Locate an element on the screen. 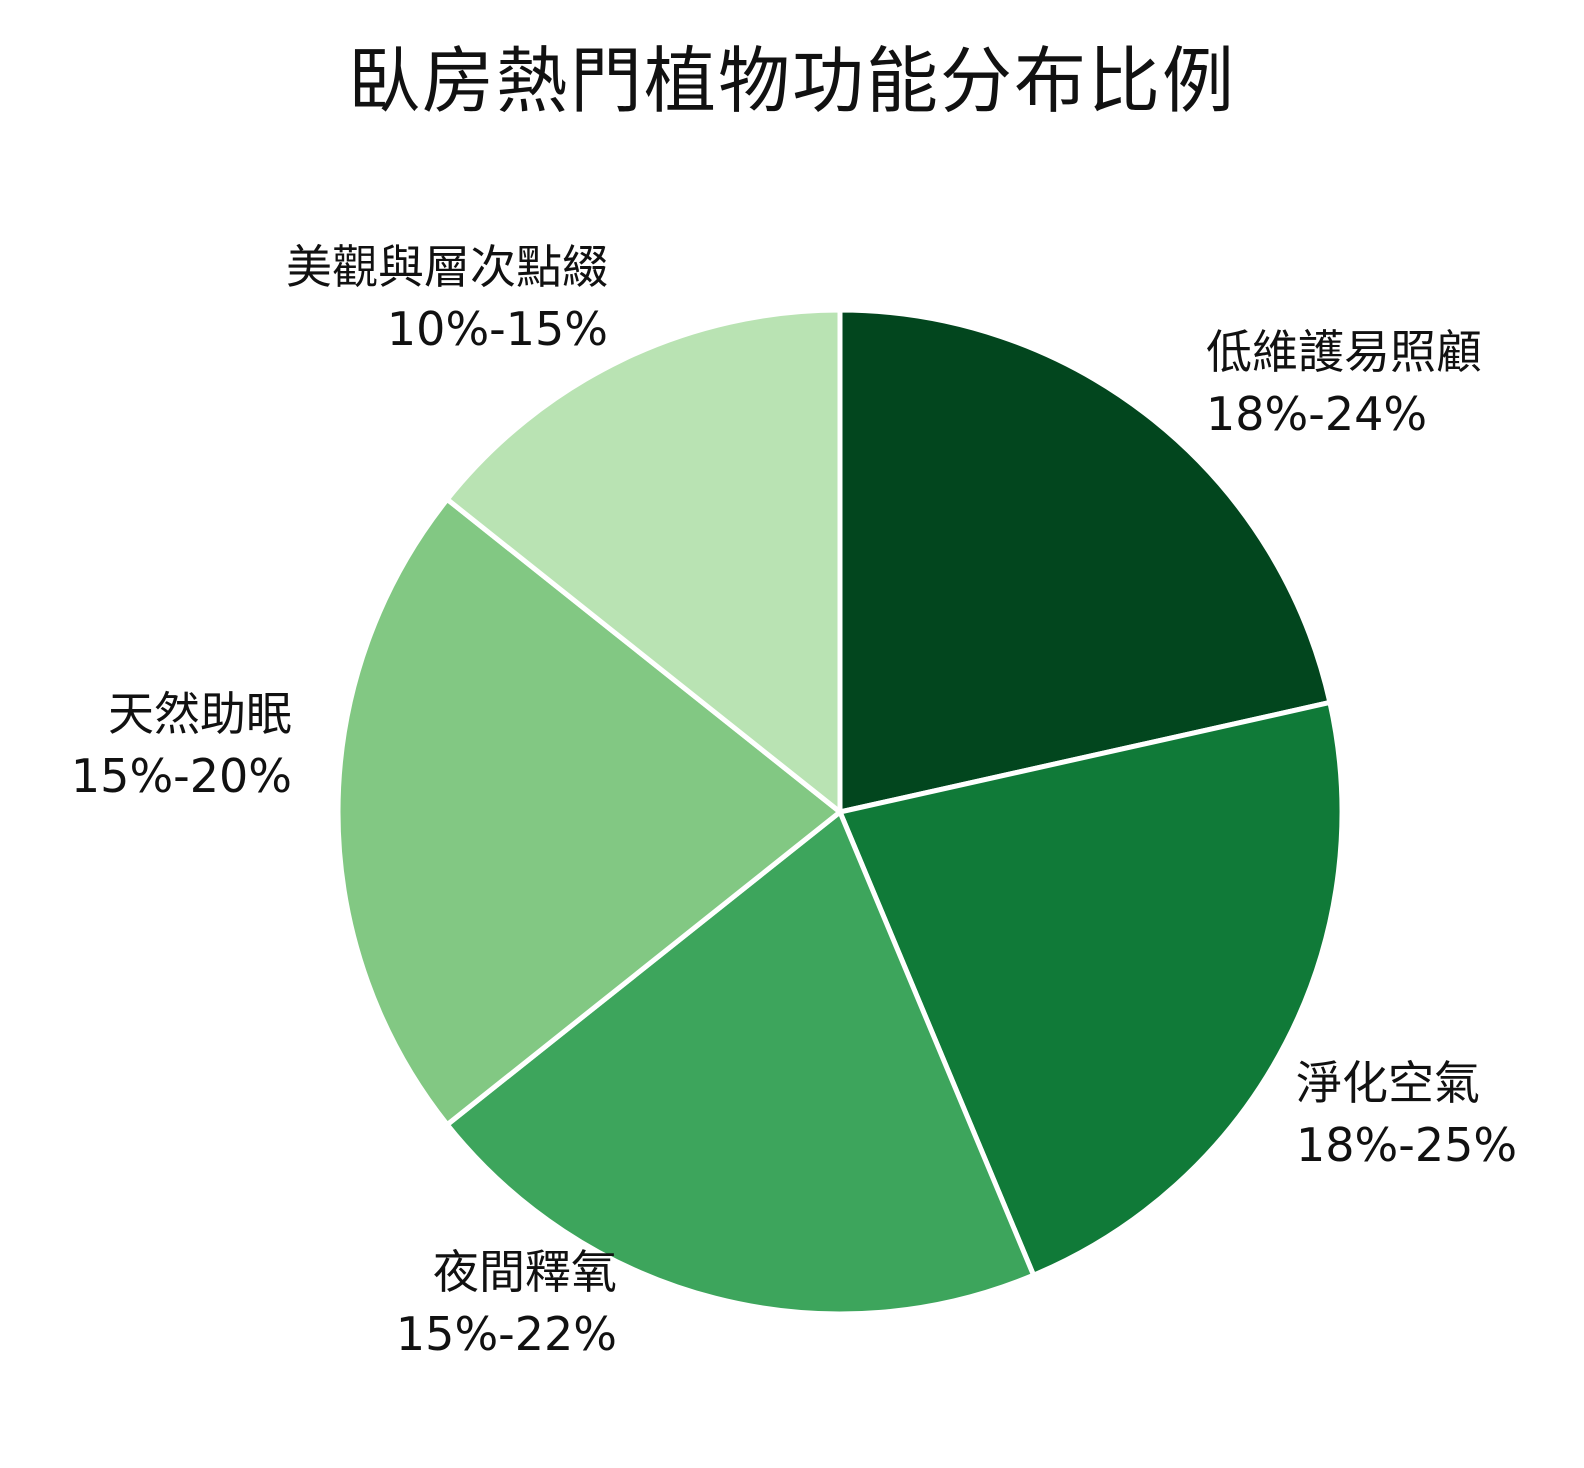 Image resolution: width=1584 pixels, height=1468 pixels. slice-label-natural-sleep: 天然助眠 15%-20% is located at coordinates (161, 745).